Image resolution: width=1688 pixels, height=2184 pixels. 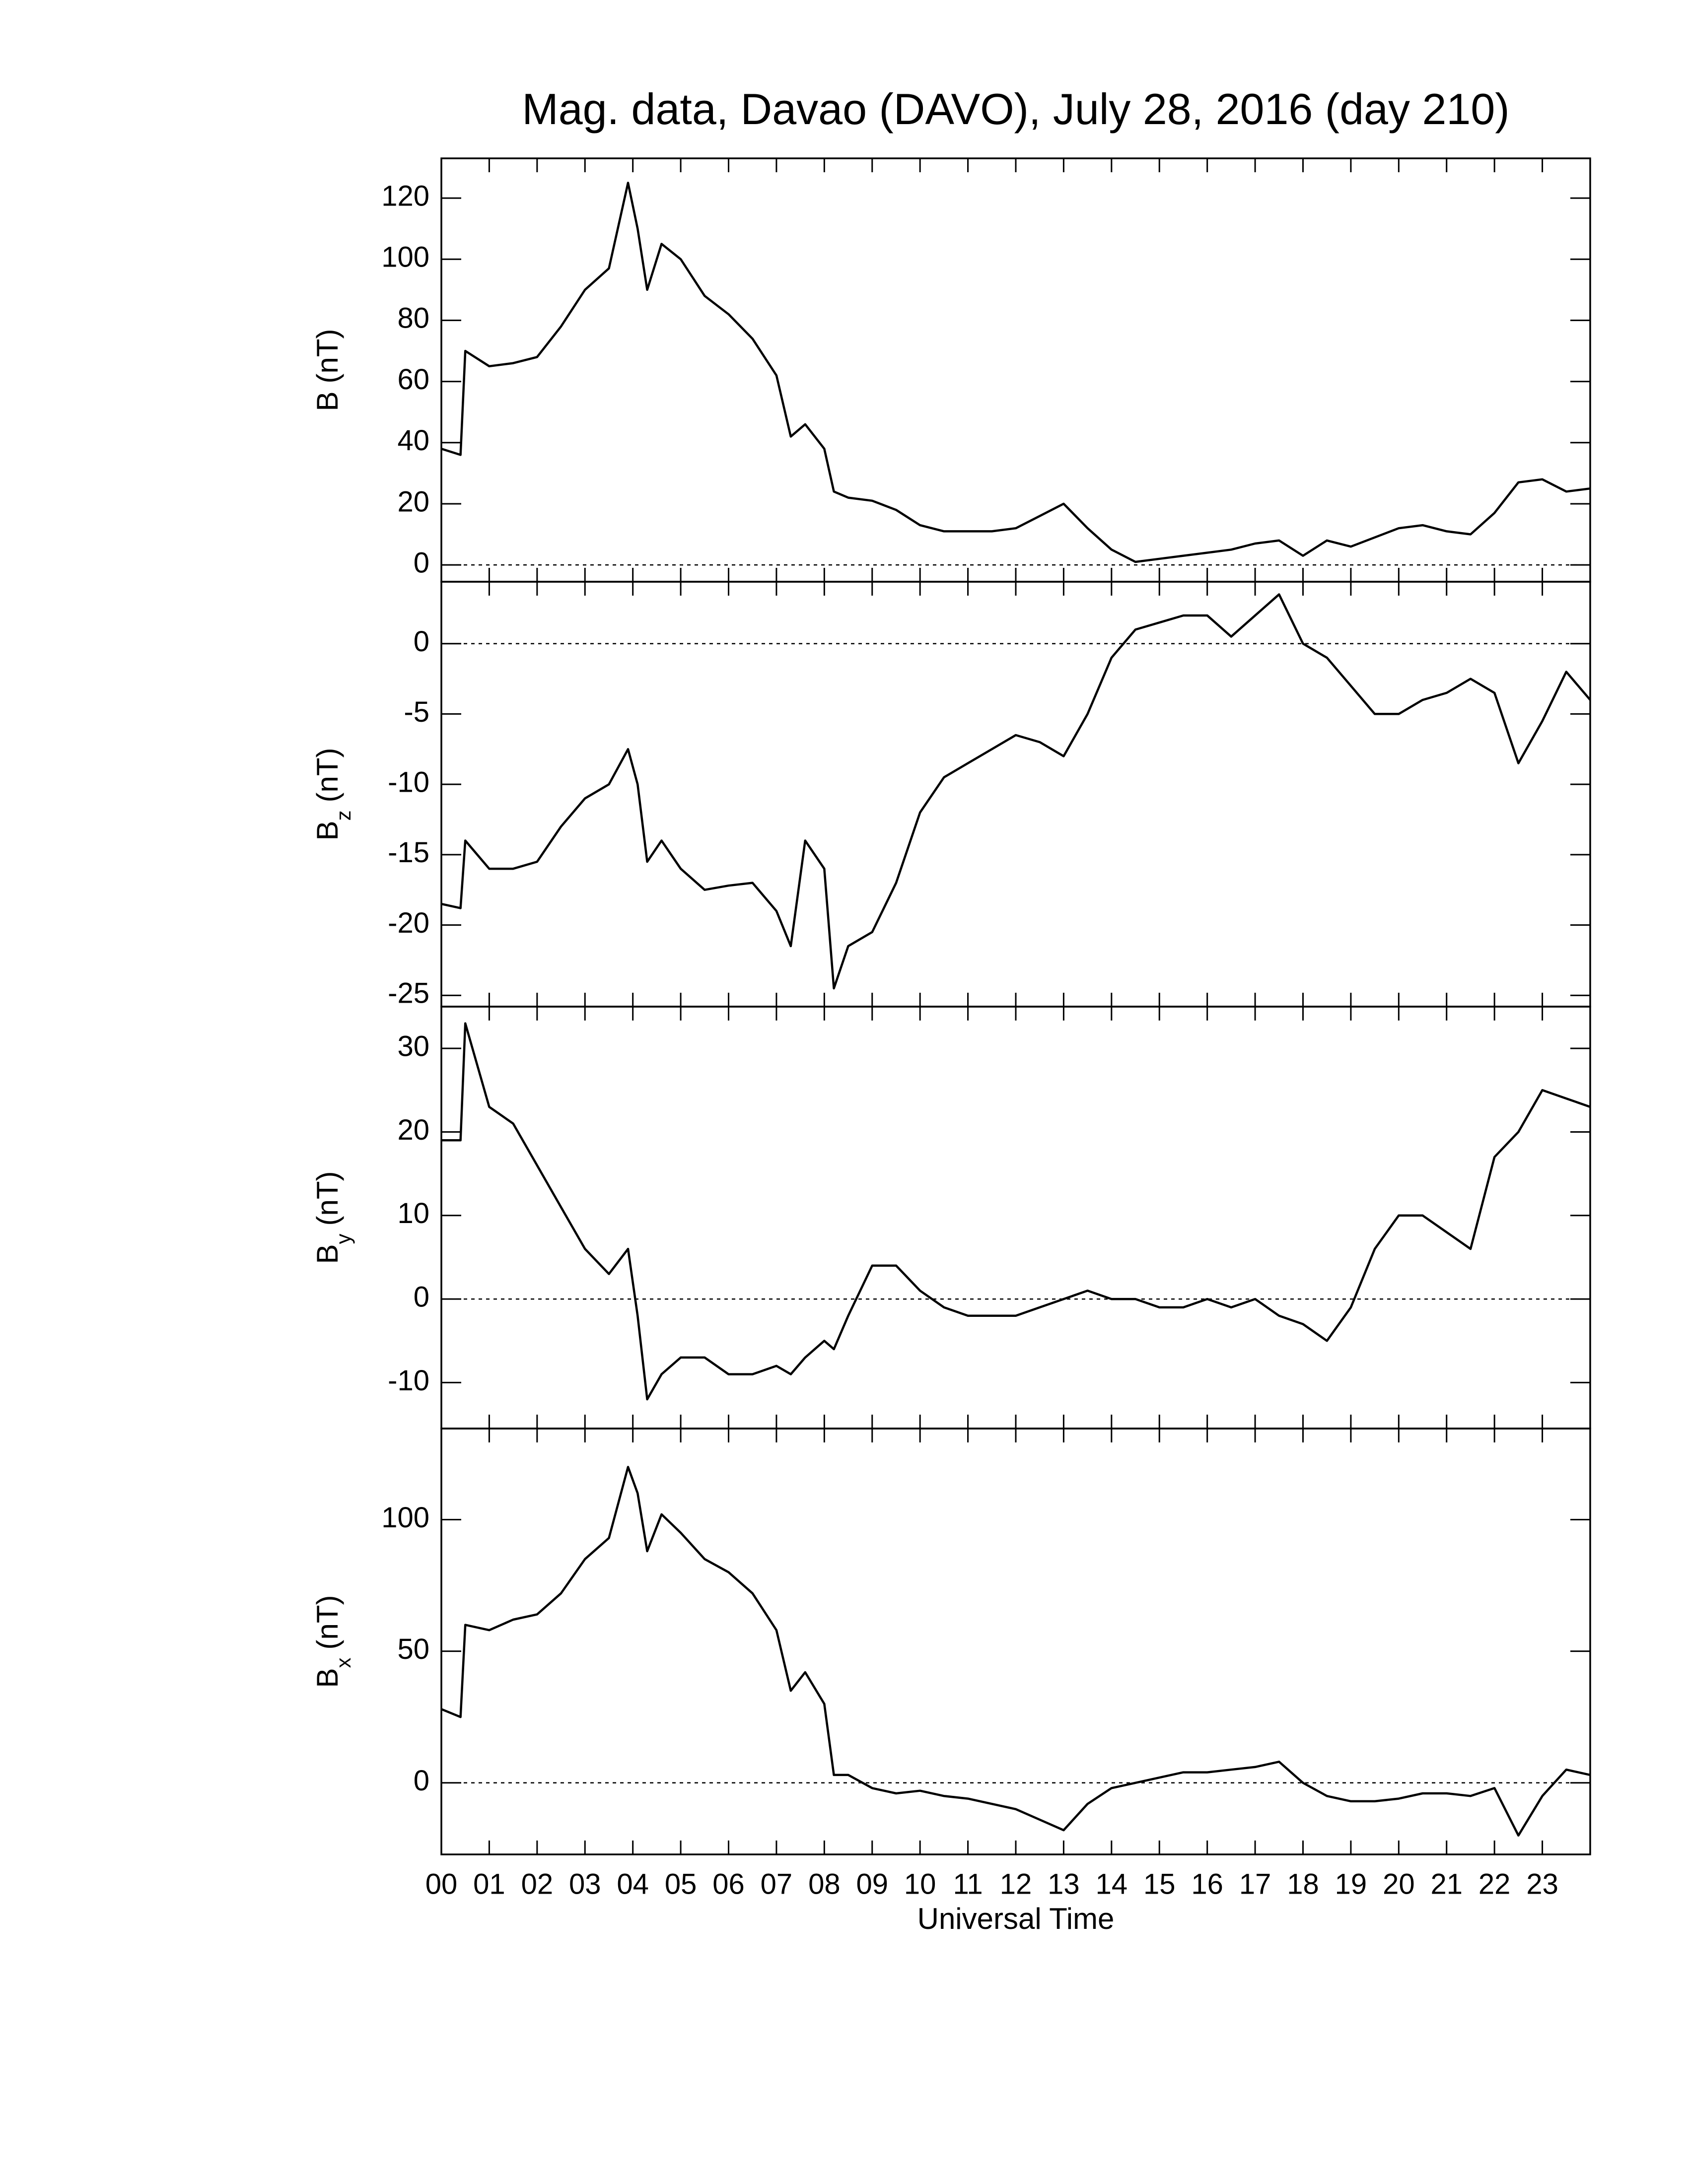 I want to click on y-axis-label: Bz (nT), so click(x=333, y=794).